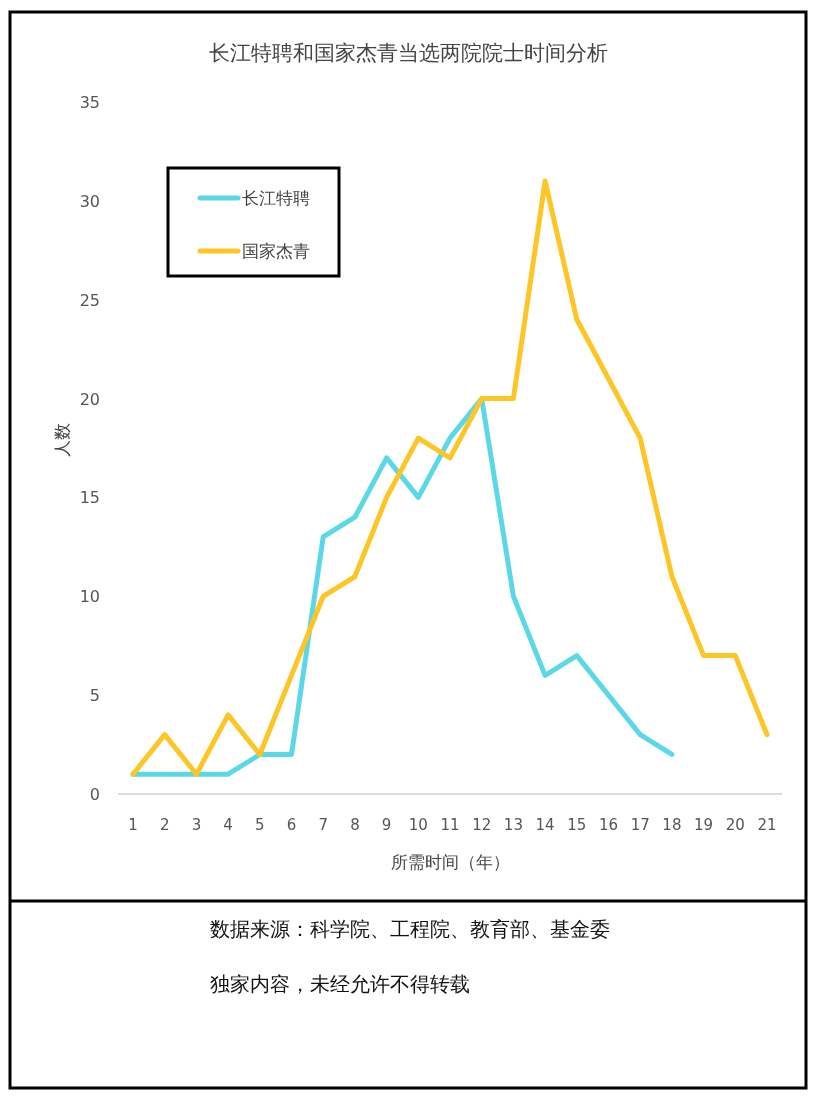  What do you see at coordinates (276, 251) in the screenshot?
I see `legend-label: 国家杰青` at bounding box center [276, 251].